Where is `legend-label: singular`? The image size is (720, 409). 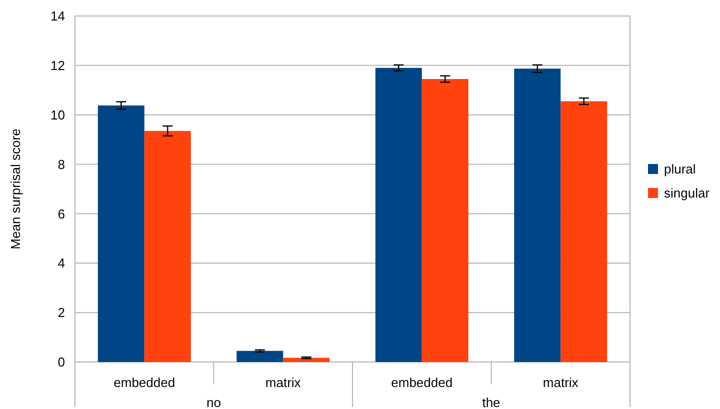
legend-label: singular is located at coordinates (687, 193).